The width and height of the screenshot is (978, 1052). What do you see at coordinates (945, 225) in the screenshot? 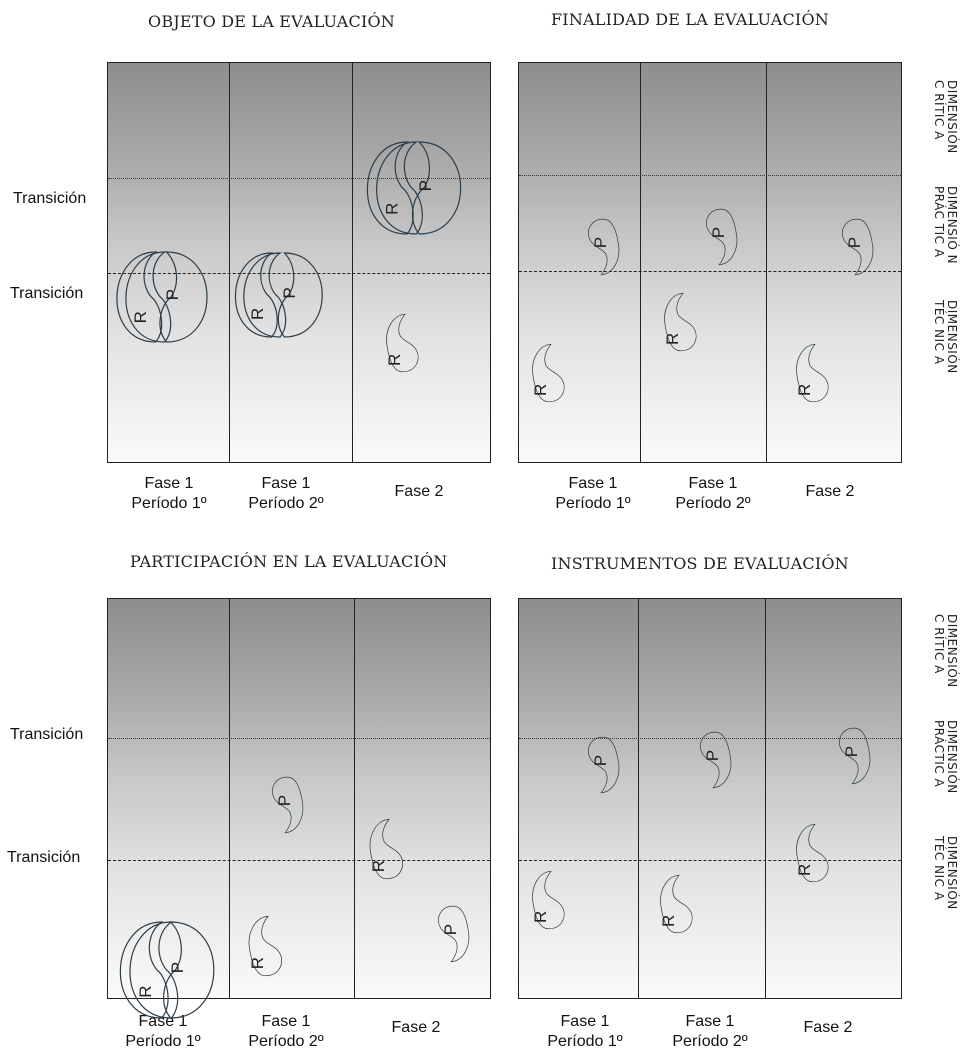
I see `dimension-practica-label: DIMENSIÓ N PRÁC TIC A` at bounding box center [945, 225].